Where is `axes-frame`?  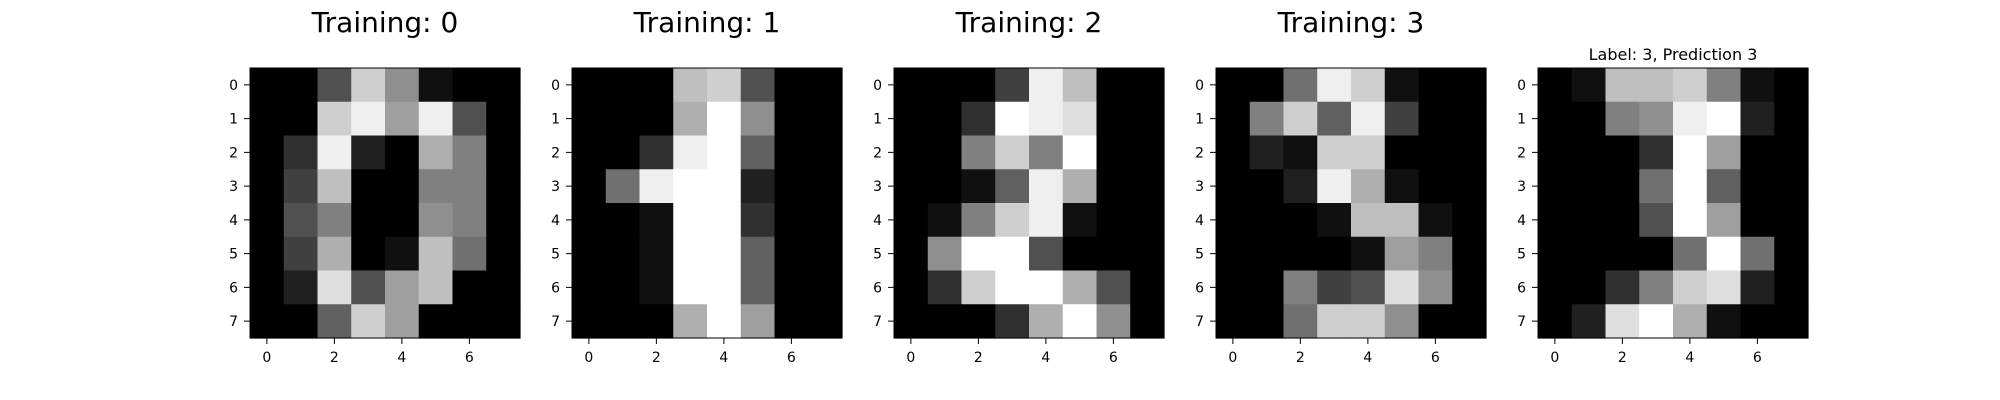
axes-frame is located at coordinates (1029, 203).